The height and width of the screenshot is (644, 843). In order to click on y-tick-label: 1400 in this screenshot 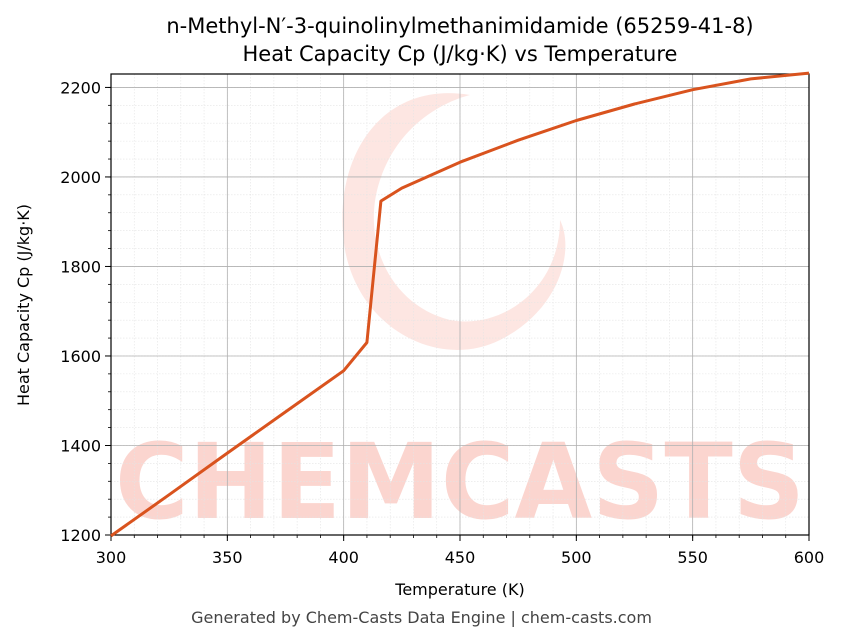, I will do `click(80, 445)`.